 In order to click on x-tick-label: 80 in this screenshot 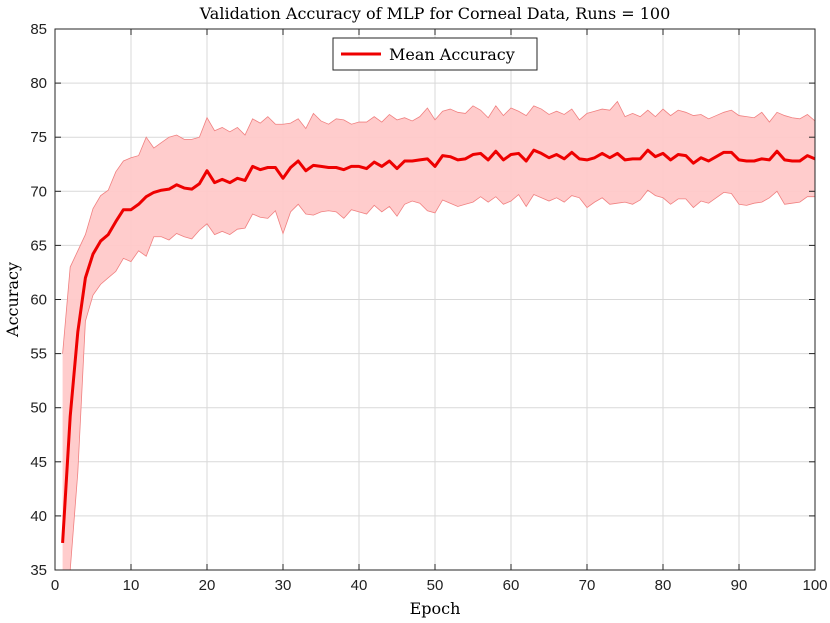, I will do `click(663, 585)`.